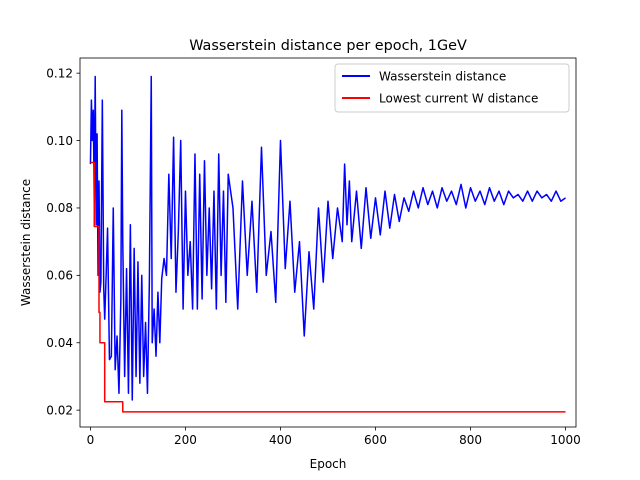 Image resolution: width=640 pixels, height=480 pixels. I want to click on legend-box, so click(452, 88).